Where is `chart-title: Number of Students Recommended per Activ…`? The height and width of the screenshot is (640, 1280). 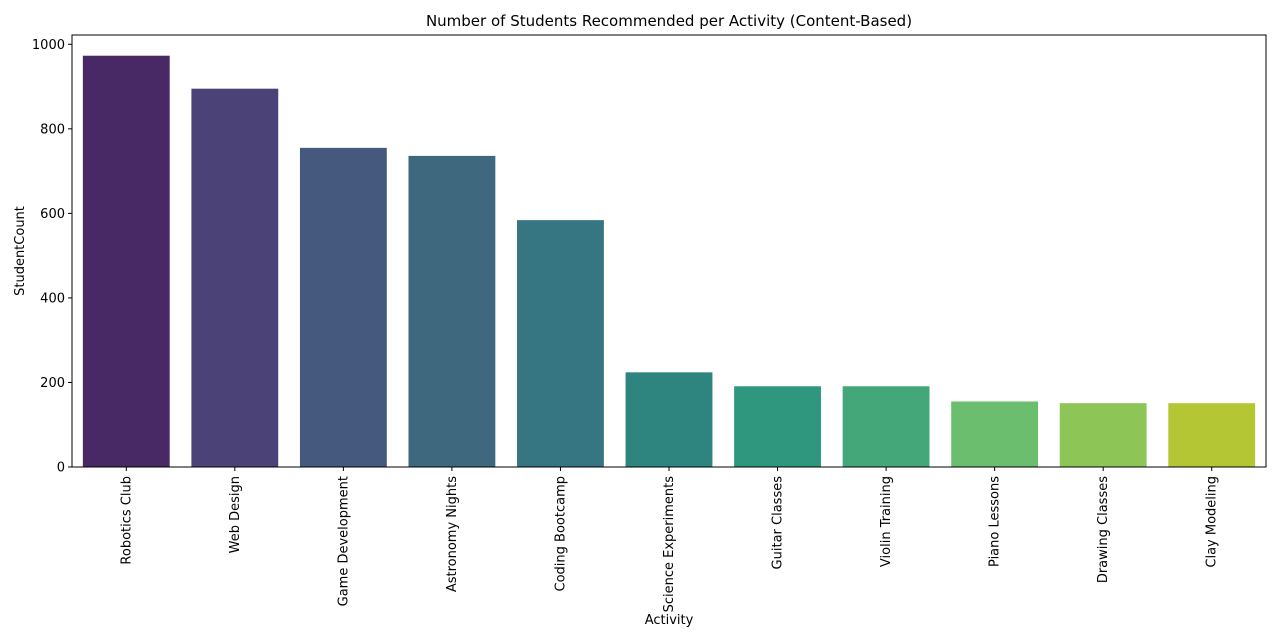
chart-title: Number of Students Recommended per Activ… is located at coordinates (669, 21).